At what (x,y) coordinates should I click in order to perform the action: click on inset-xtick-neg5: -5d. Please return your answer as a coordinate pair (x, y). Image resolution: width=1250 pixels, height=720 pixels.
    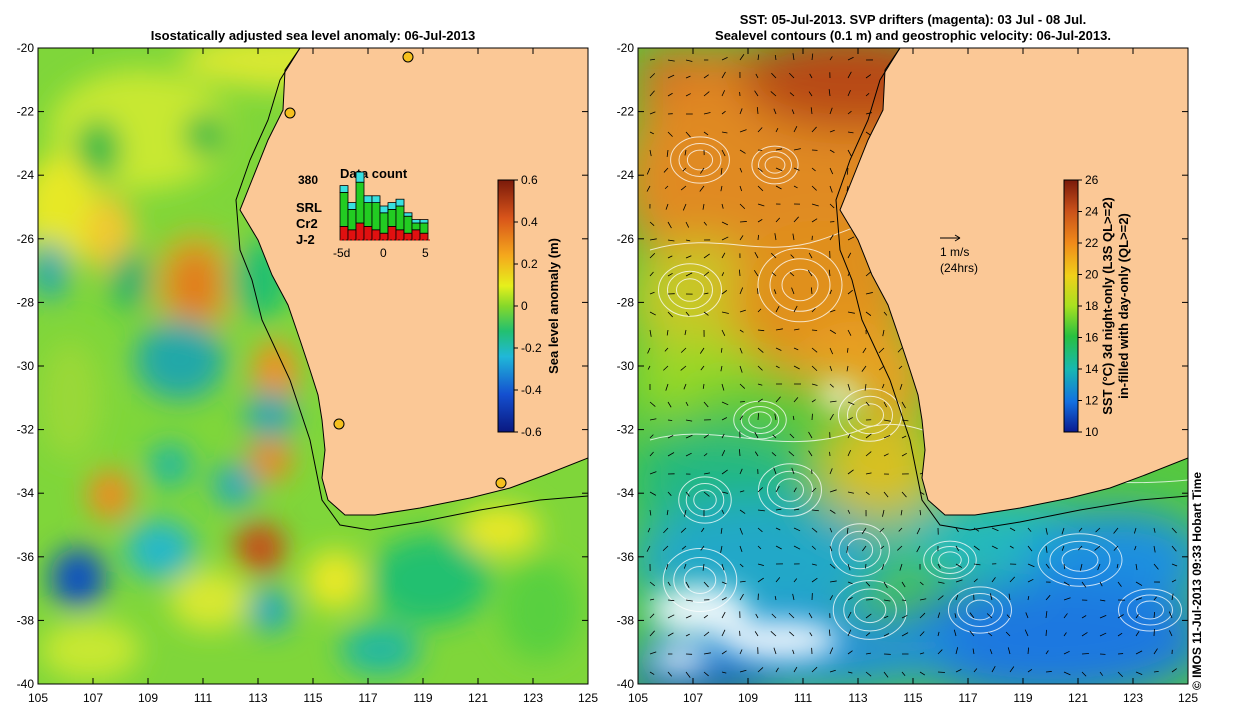
    Looking at the image, I should click on (341, 253).